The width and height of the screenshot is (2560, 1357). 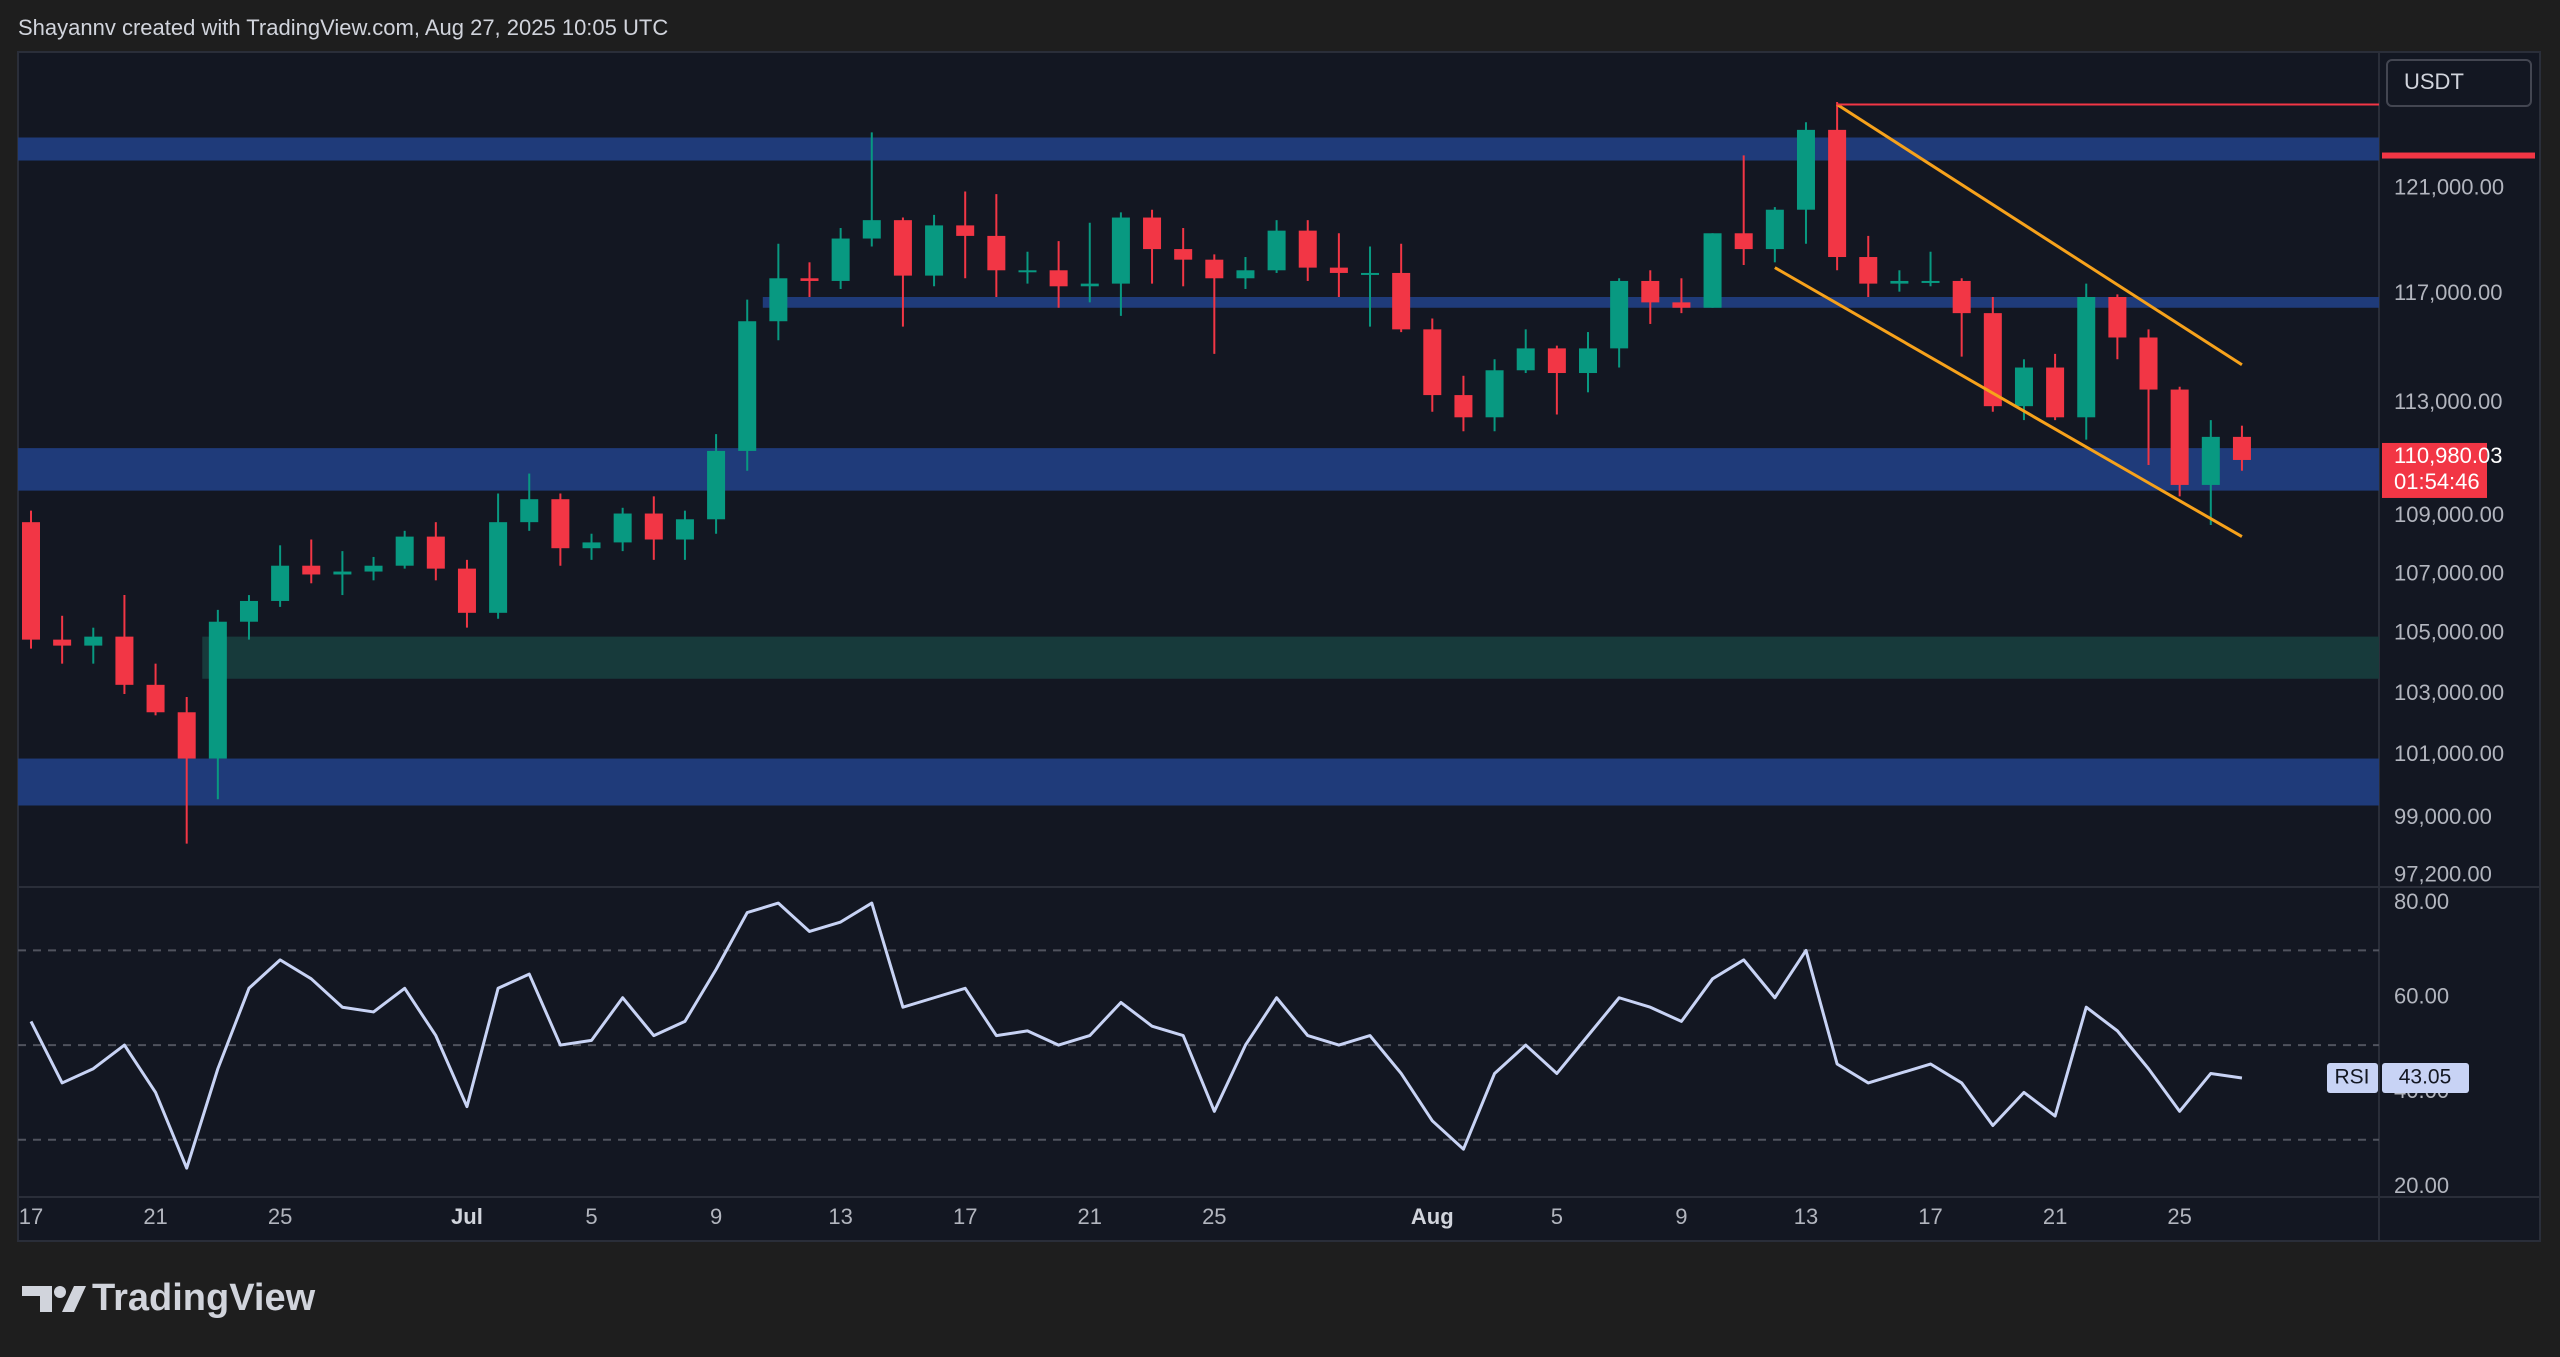 What do you see at coordinates (74, 1299) in the screenshot?
I see `logo-slash` at bounding box center [74, 1299].